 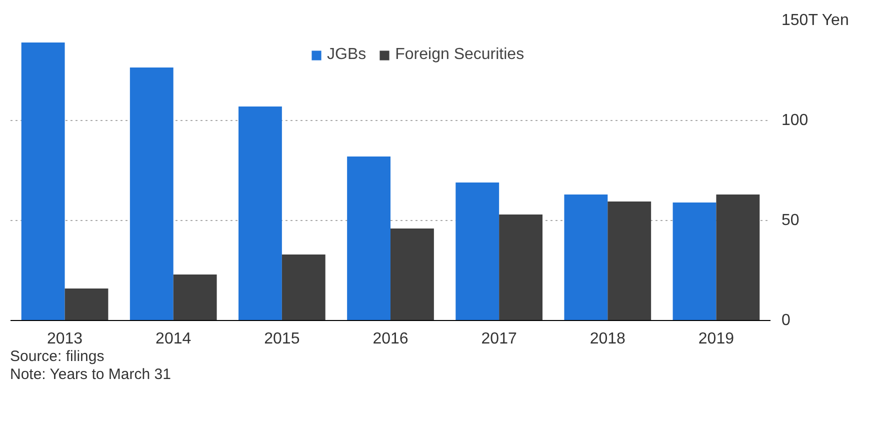 What do you see at coordinates (390, 339) in the screenshot?
I see `x-tick-label: 2016` at bounding box center [390, 339].